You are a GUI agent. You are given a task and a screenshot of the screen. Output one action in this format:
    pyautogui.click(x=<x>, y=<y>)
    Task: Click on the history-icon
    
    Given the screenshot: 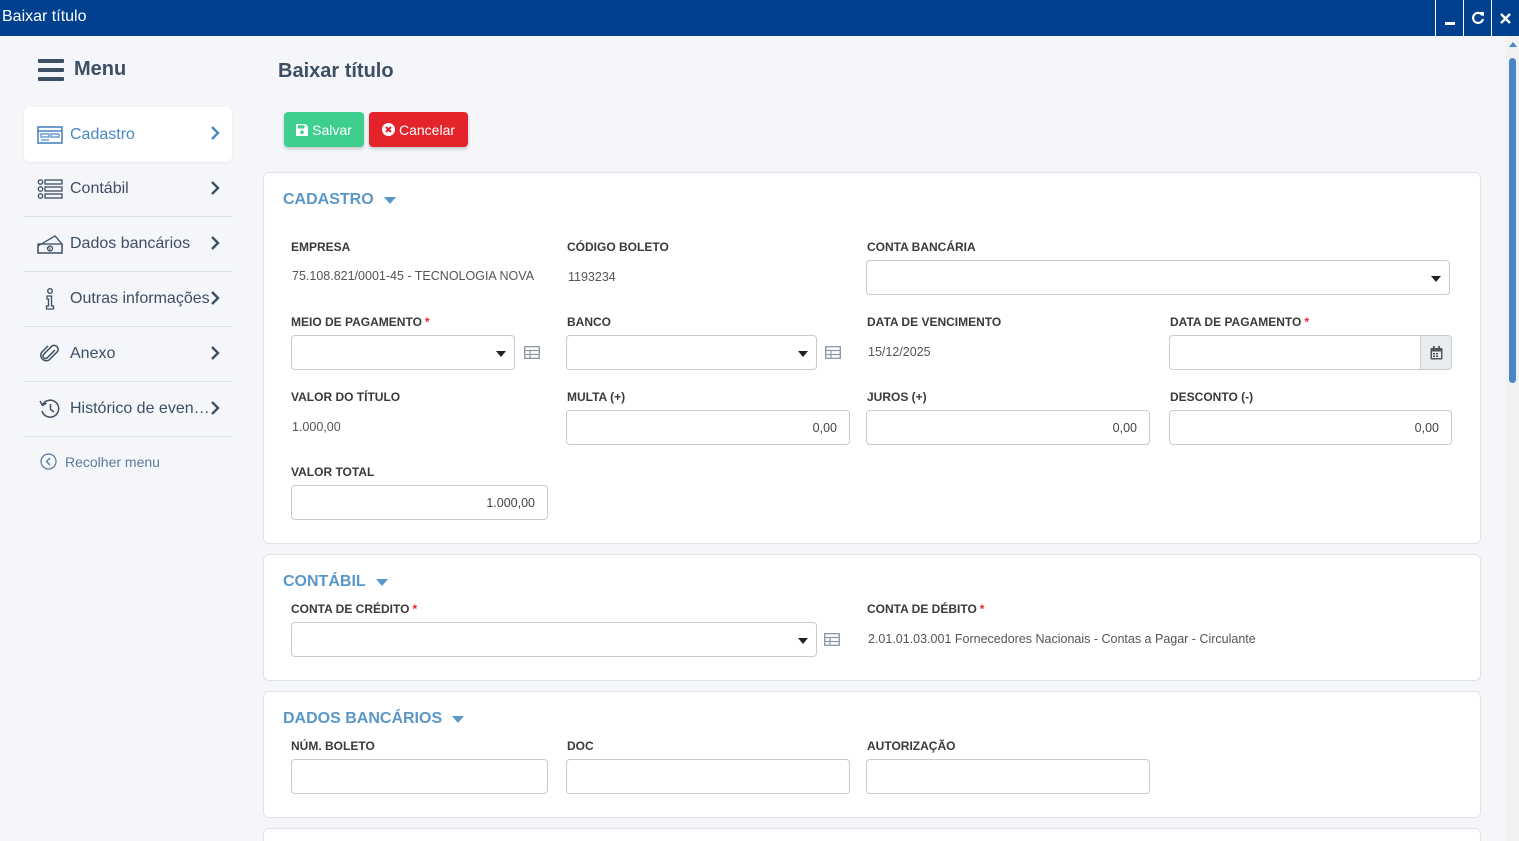 What is the action you would take?
    pyautogui.click(x=50, y=409)
    